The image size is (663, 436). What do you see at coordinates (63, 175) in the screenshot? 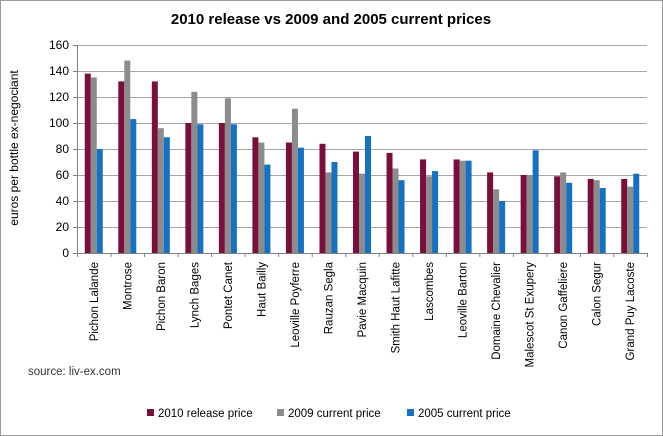
I see `y-tick-label: 60` at bounding box center [63, 175].